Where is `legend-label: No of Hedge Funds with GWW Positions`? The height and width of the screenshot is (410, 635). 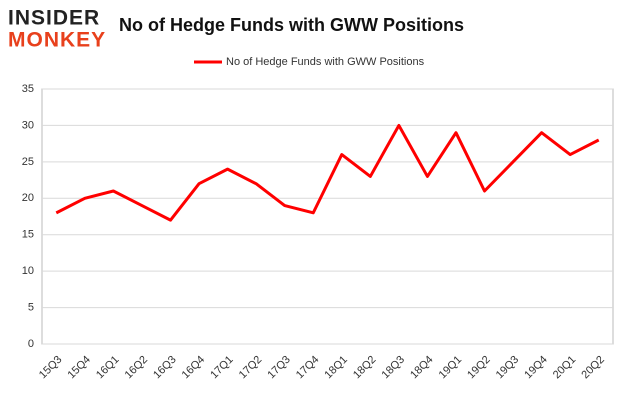 legend-label: No of Hedge Funds with GWW Positions is located at coordinates (325, 62).